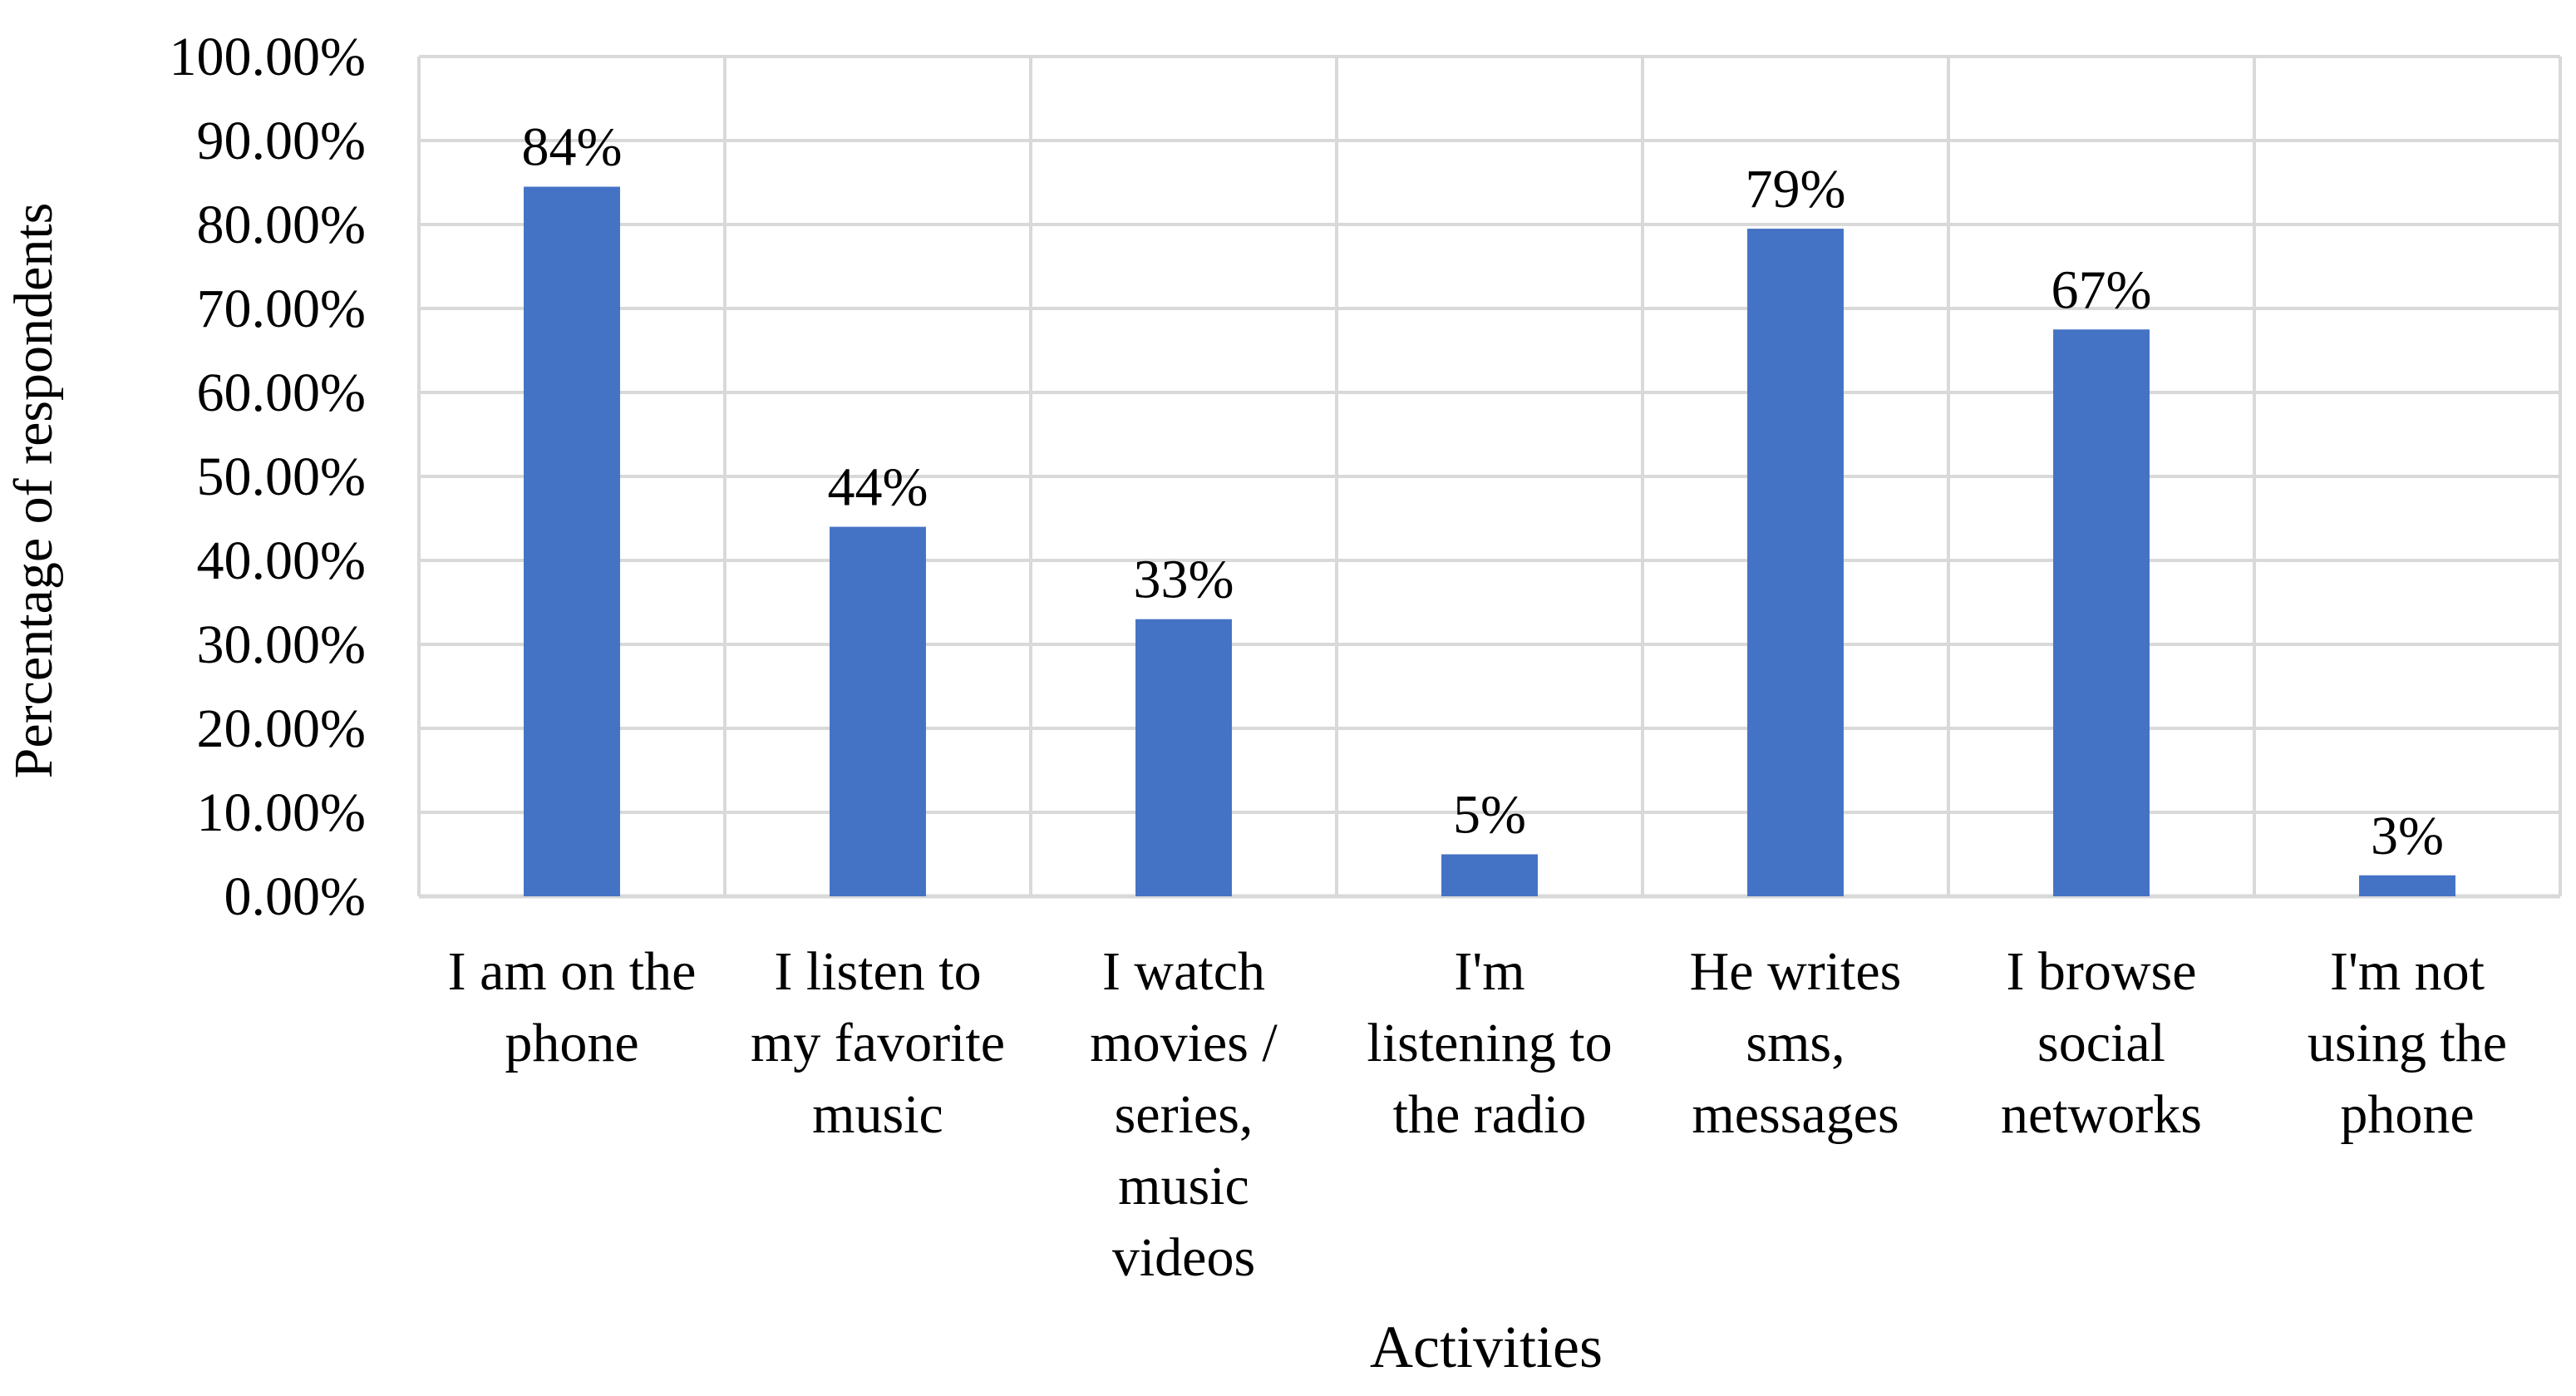 The image size is (2576, 1396). What do you see at coordinates (281, 728) in the screenshot?
I see `y-tick-label: 20.00%` at bounding box center [281, 728].